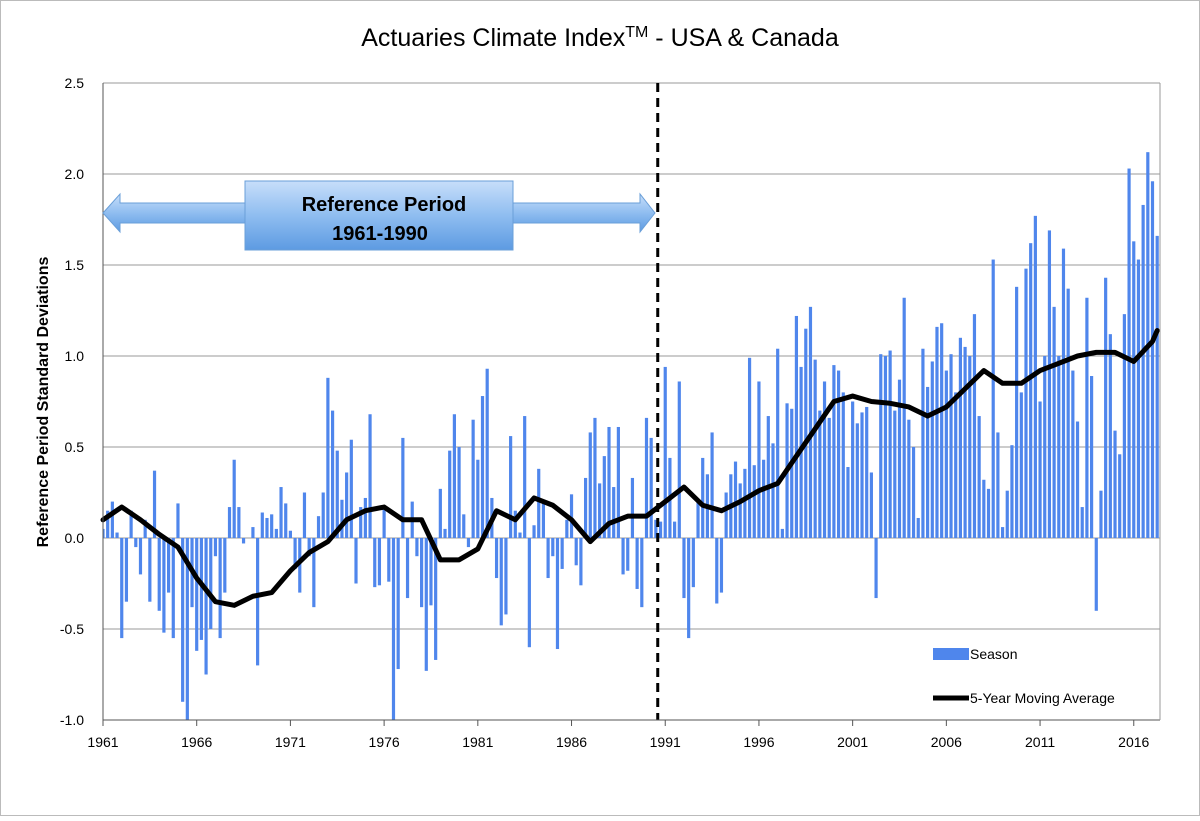  I want to click on x-tick-label: 2011, so click(1040, 742).